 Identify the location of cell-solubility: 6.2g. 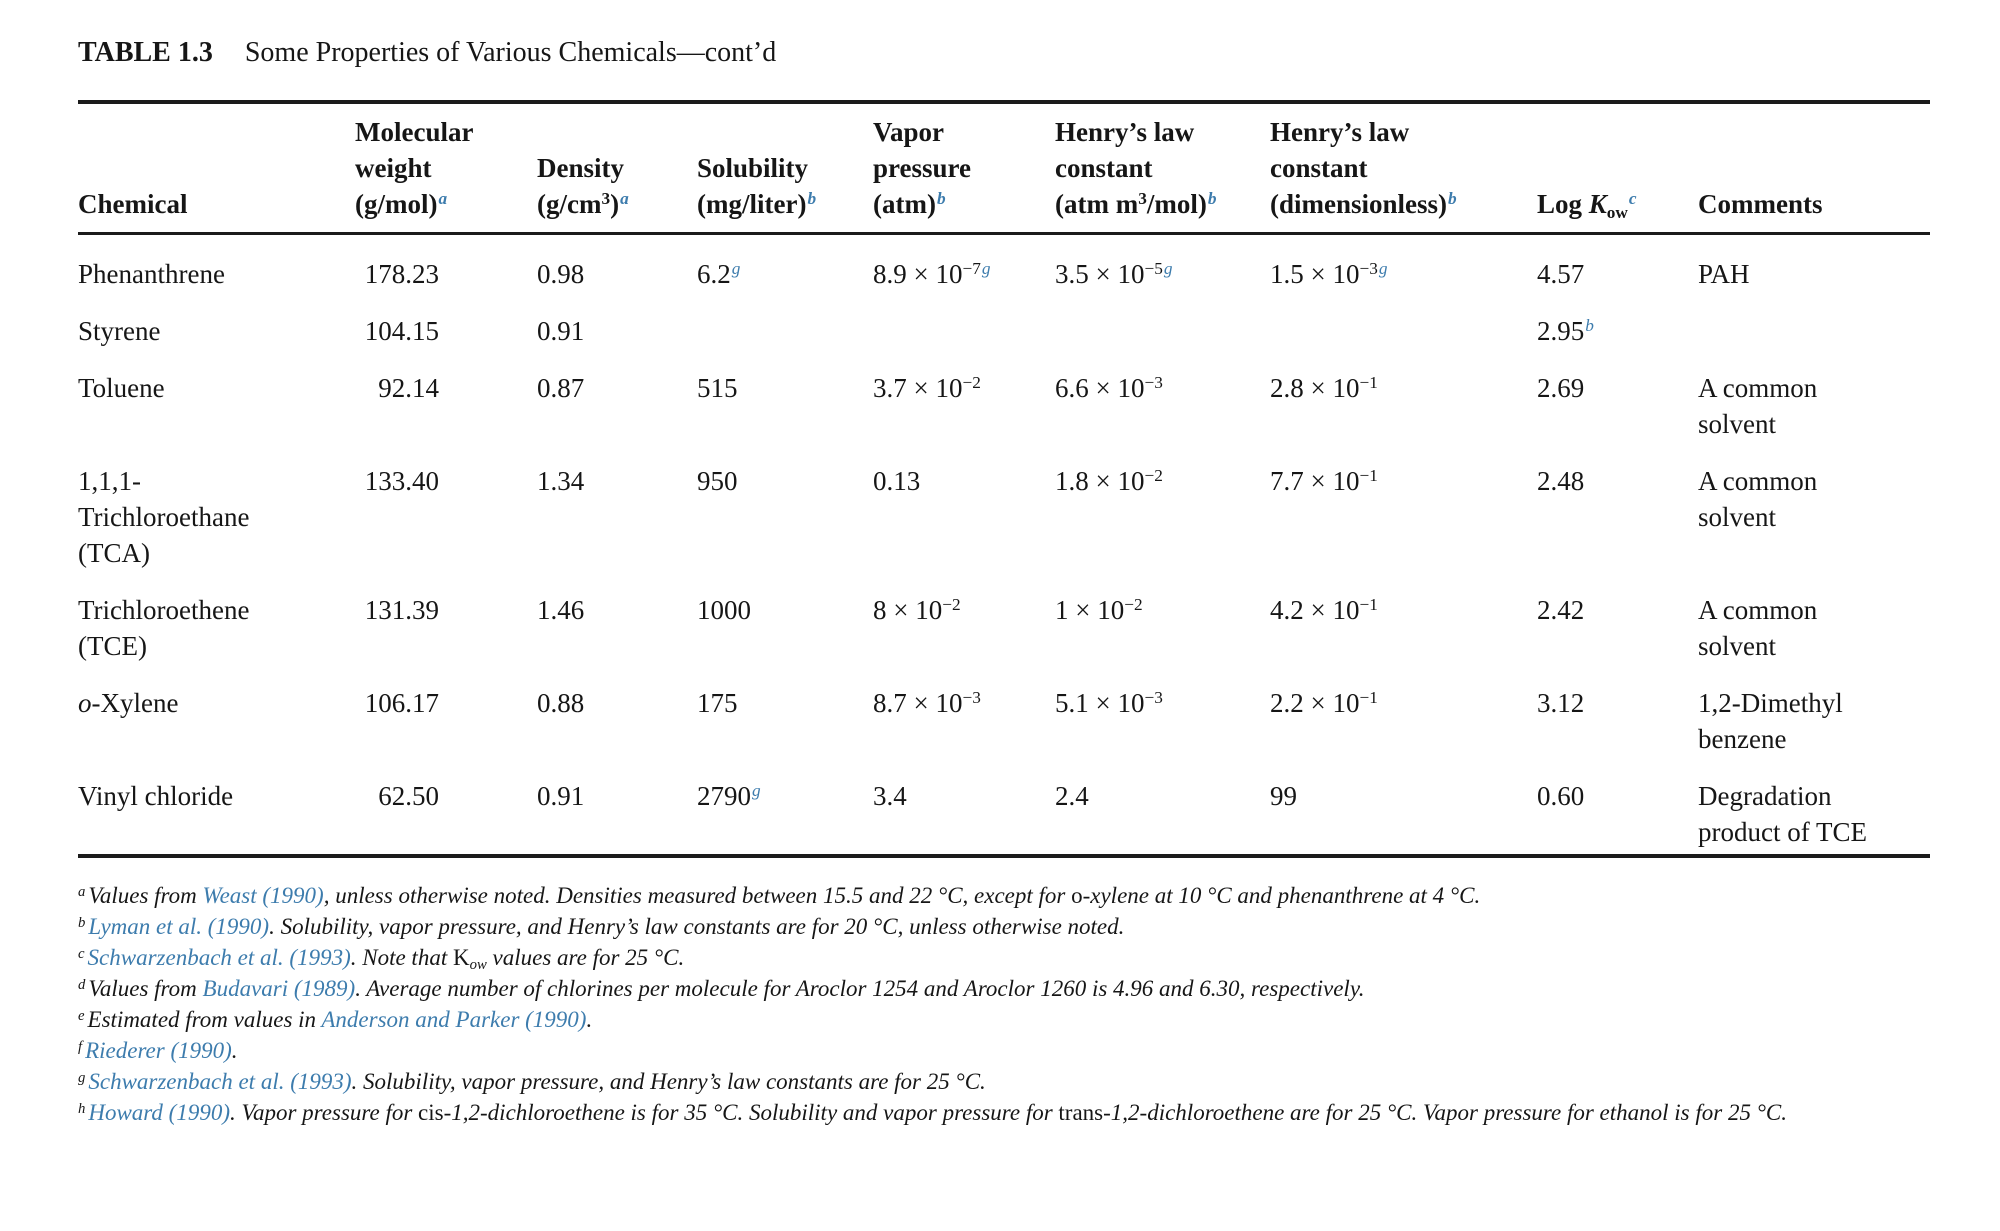
(719, 273).